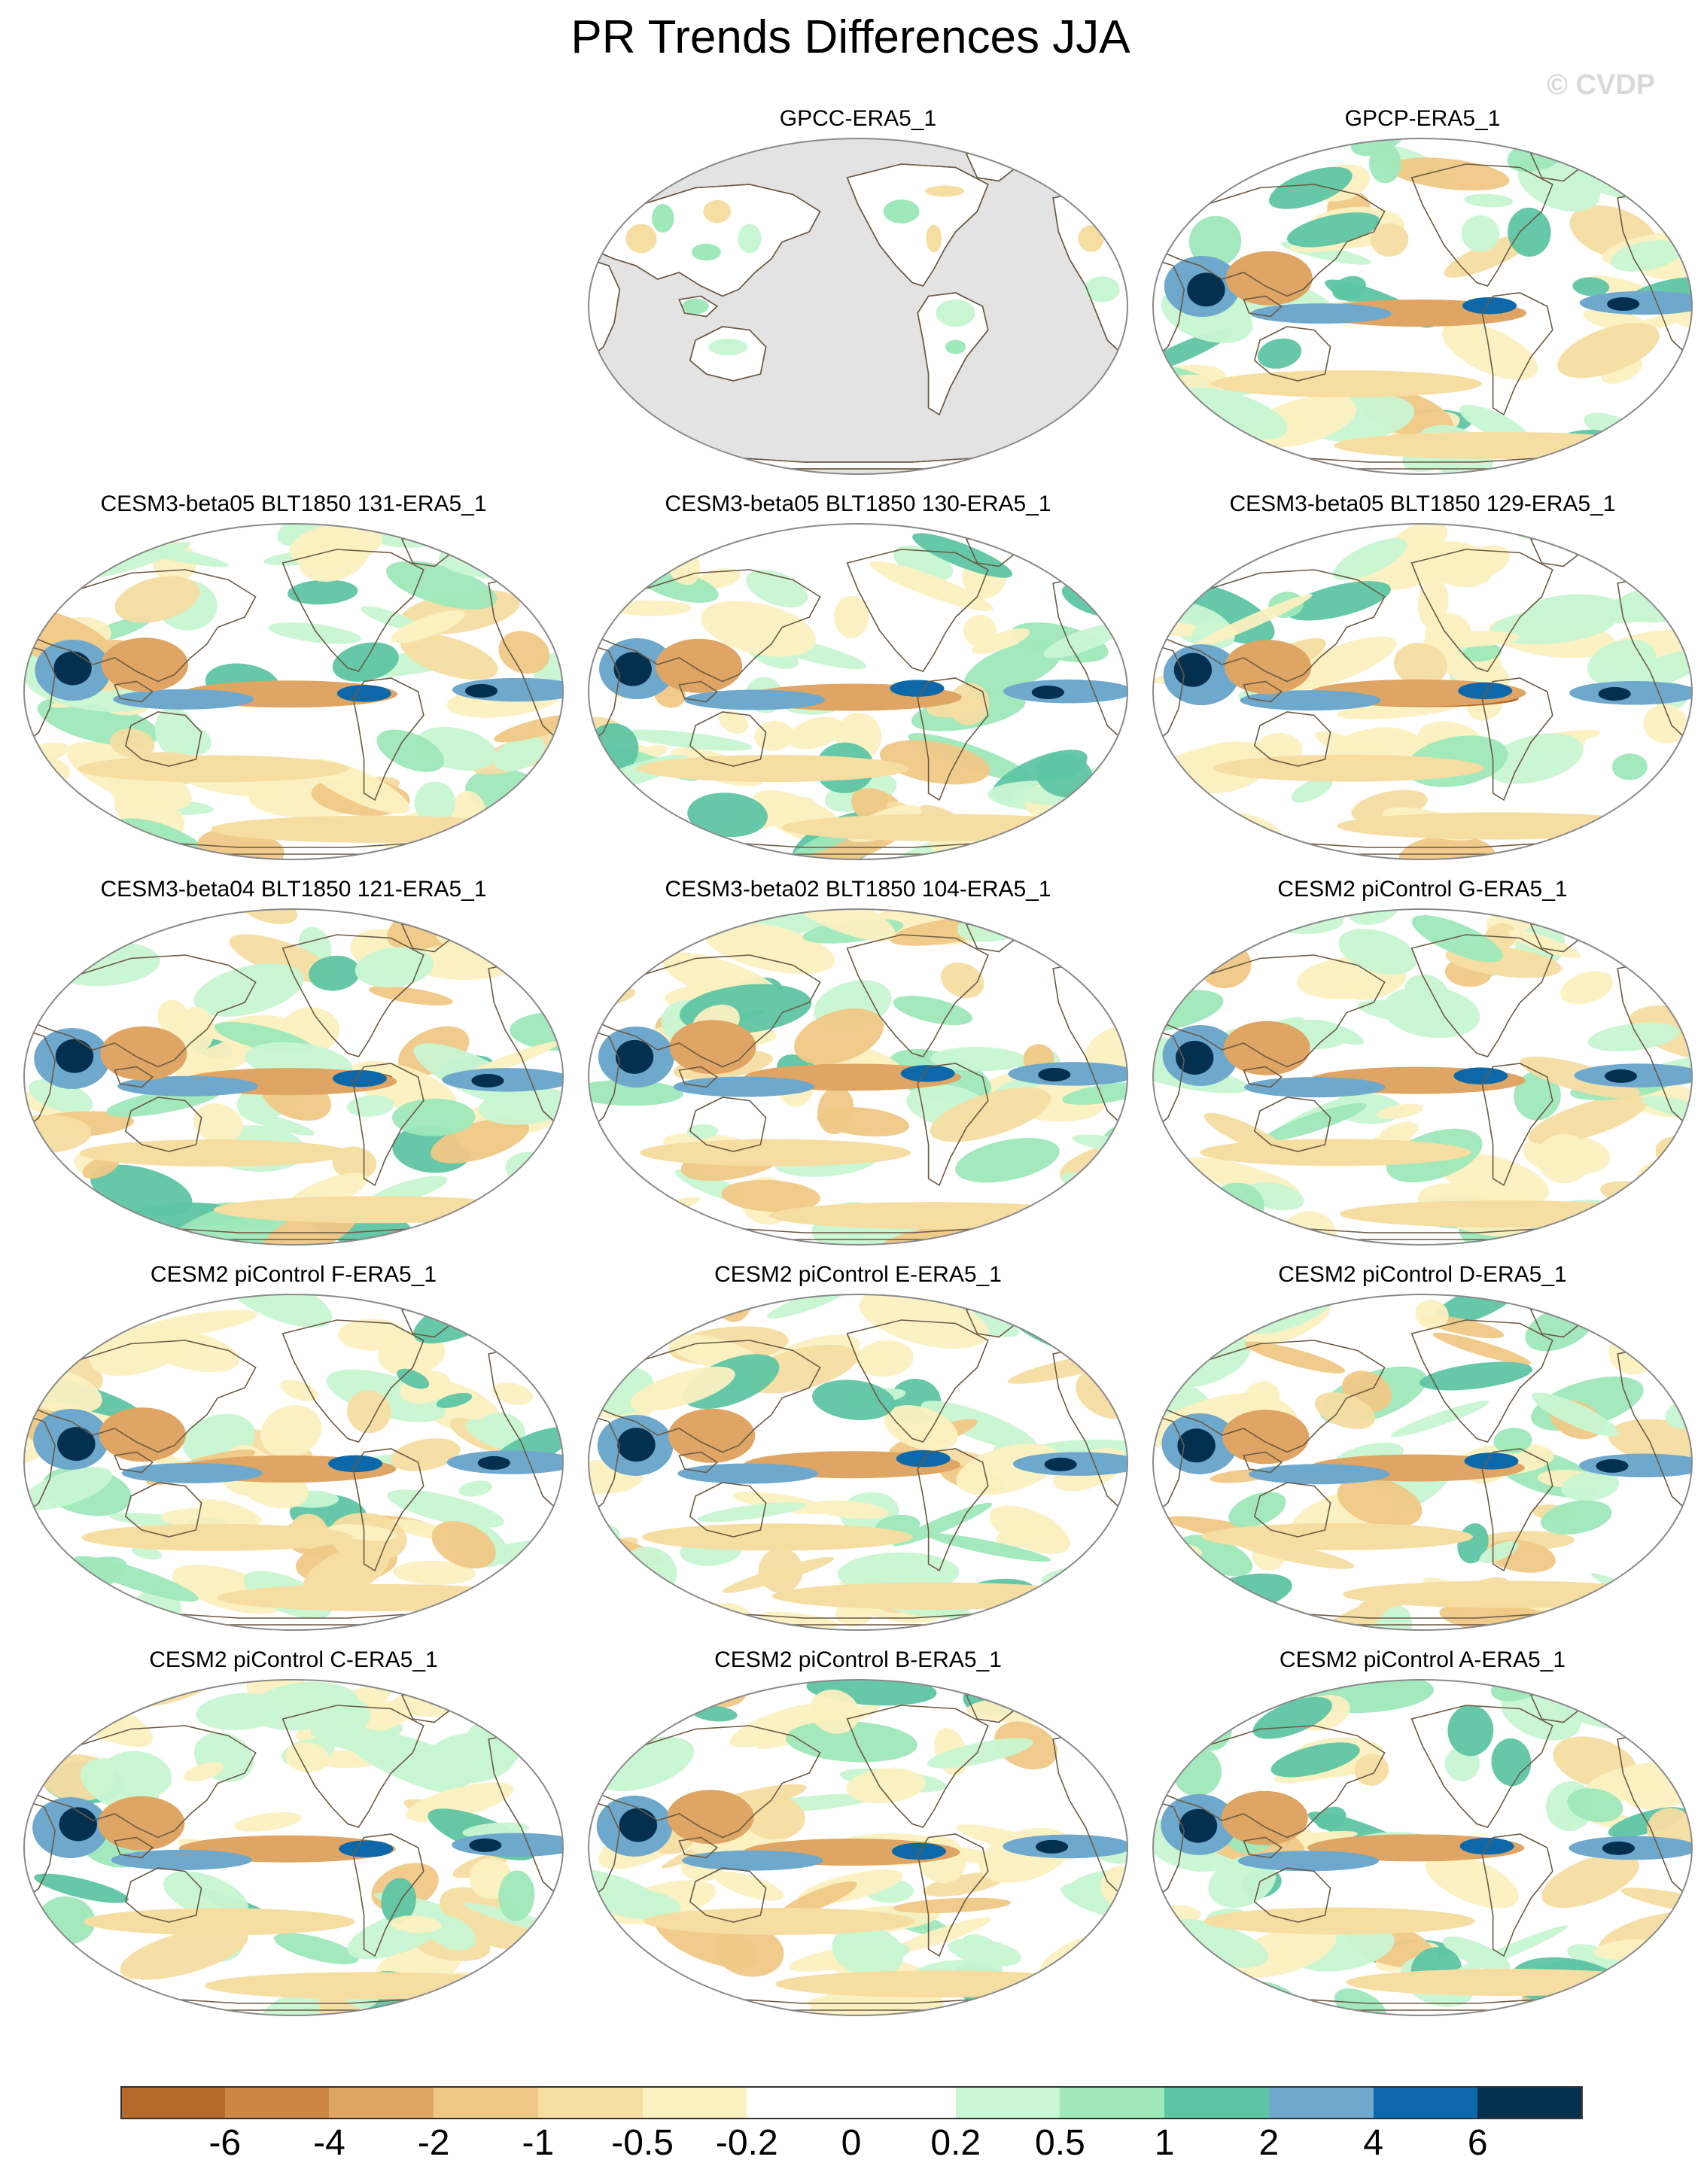 The height and width of the screenshot is (2184, 1701). What do you see at coordinates (1478, 2143) in the screenshot?
I see `colorbar-tick-label: 6` at bounding box center [1478, 2143].